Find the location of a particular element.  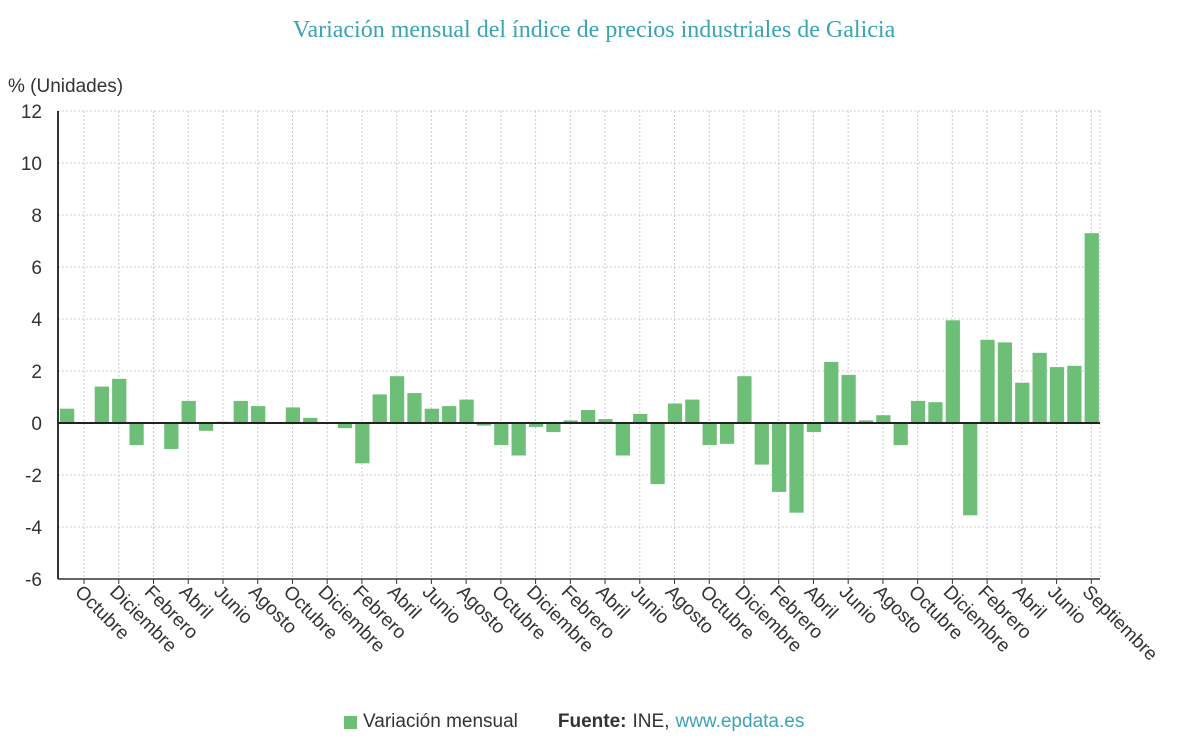

y-tick-label: 4 is located at coordinates (36, 320).